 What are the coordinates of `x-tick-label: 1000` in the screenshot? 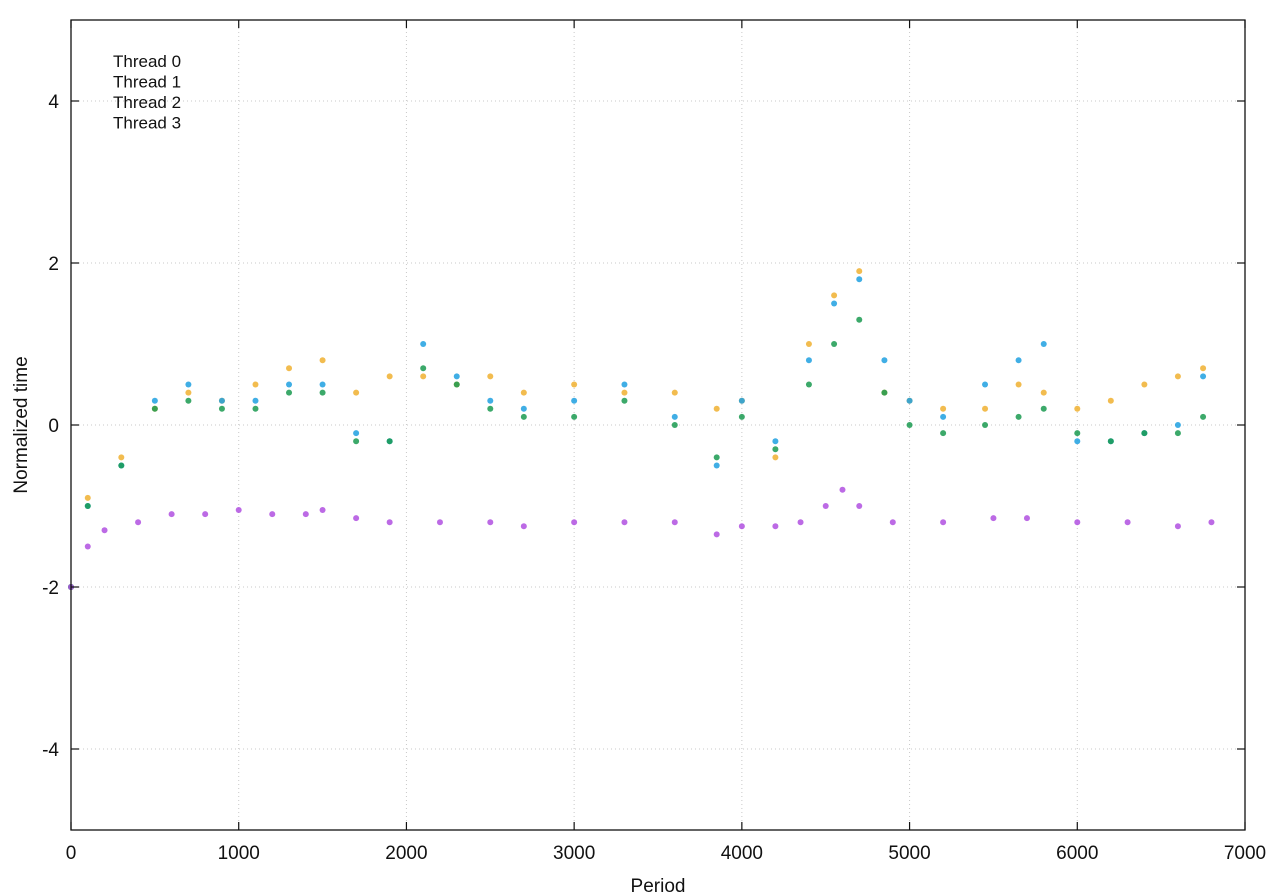 It's located at (239, 853).